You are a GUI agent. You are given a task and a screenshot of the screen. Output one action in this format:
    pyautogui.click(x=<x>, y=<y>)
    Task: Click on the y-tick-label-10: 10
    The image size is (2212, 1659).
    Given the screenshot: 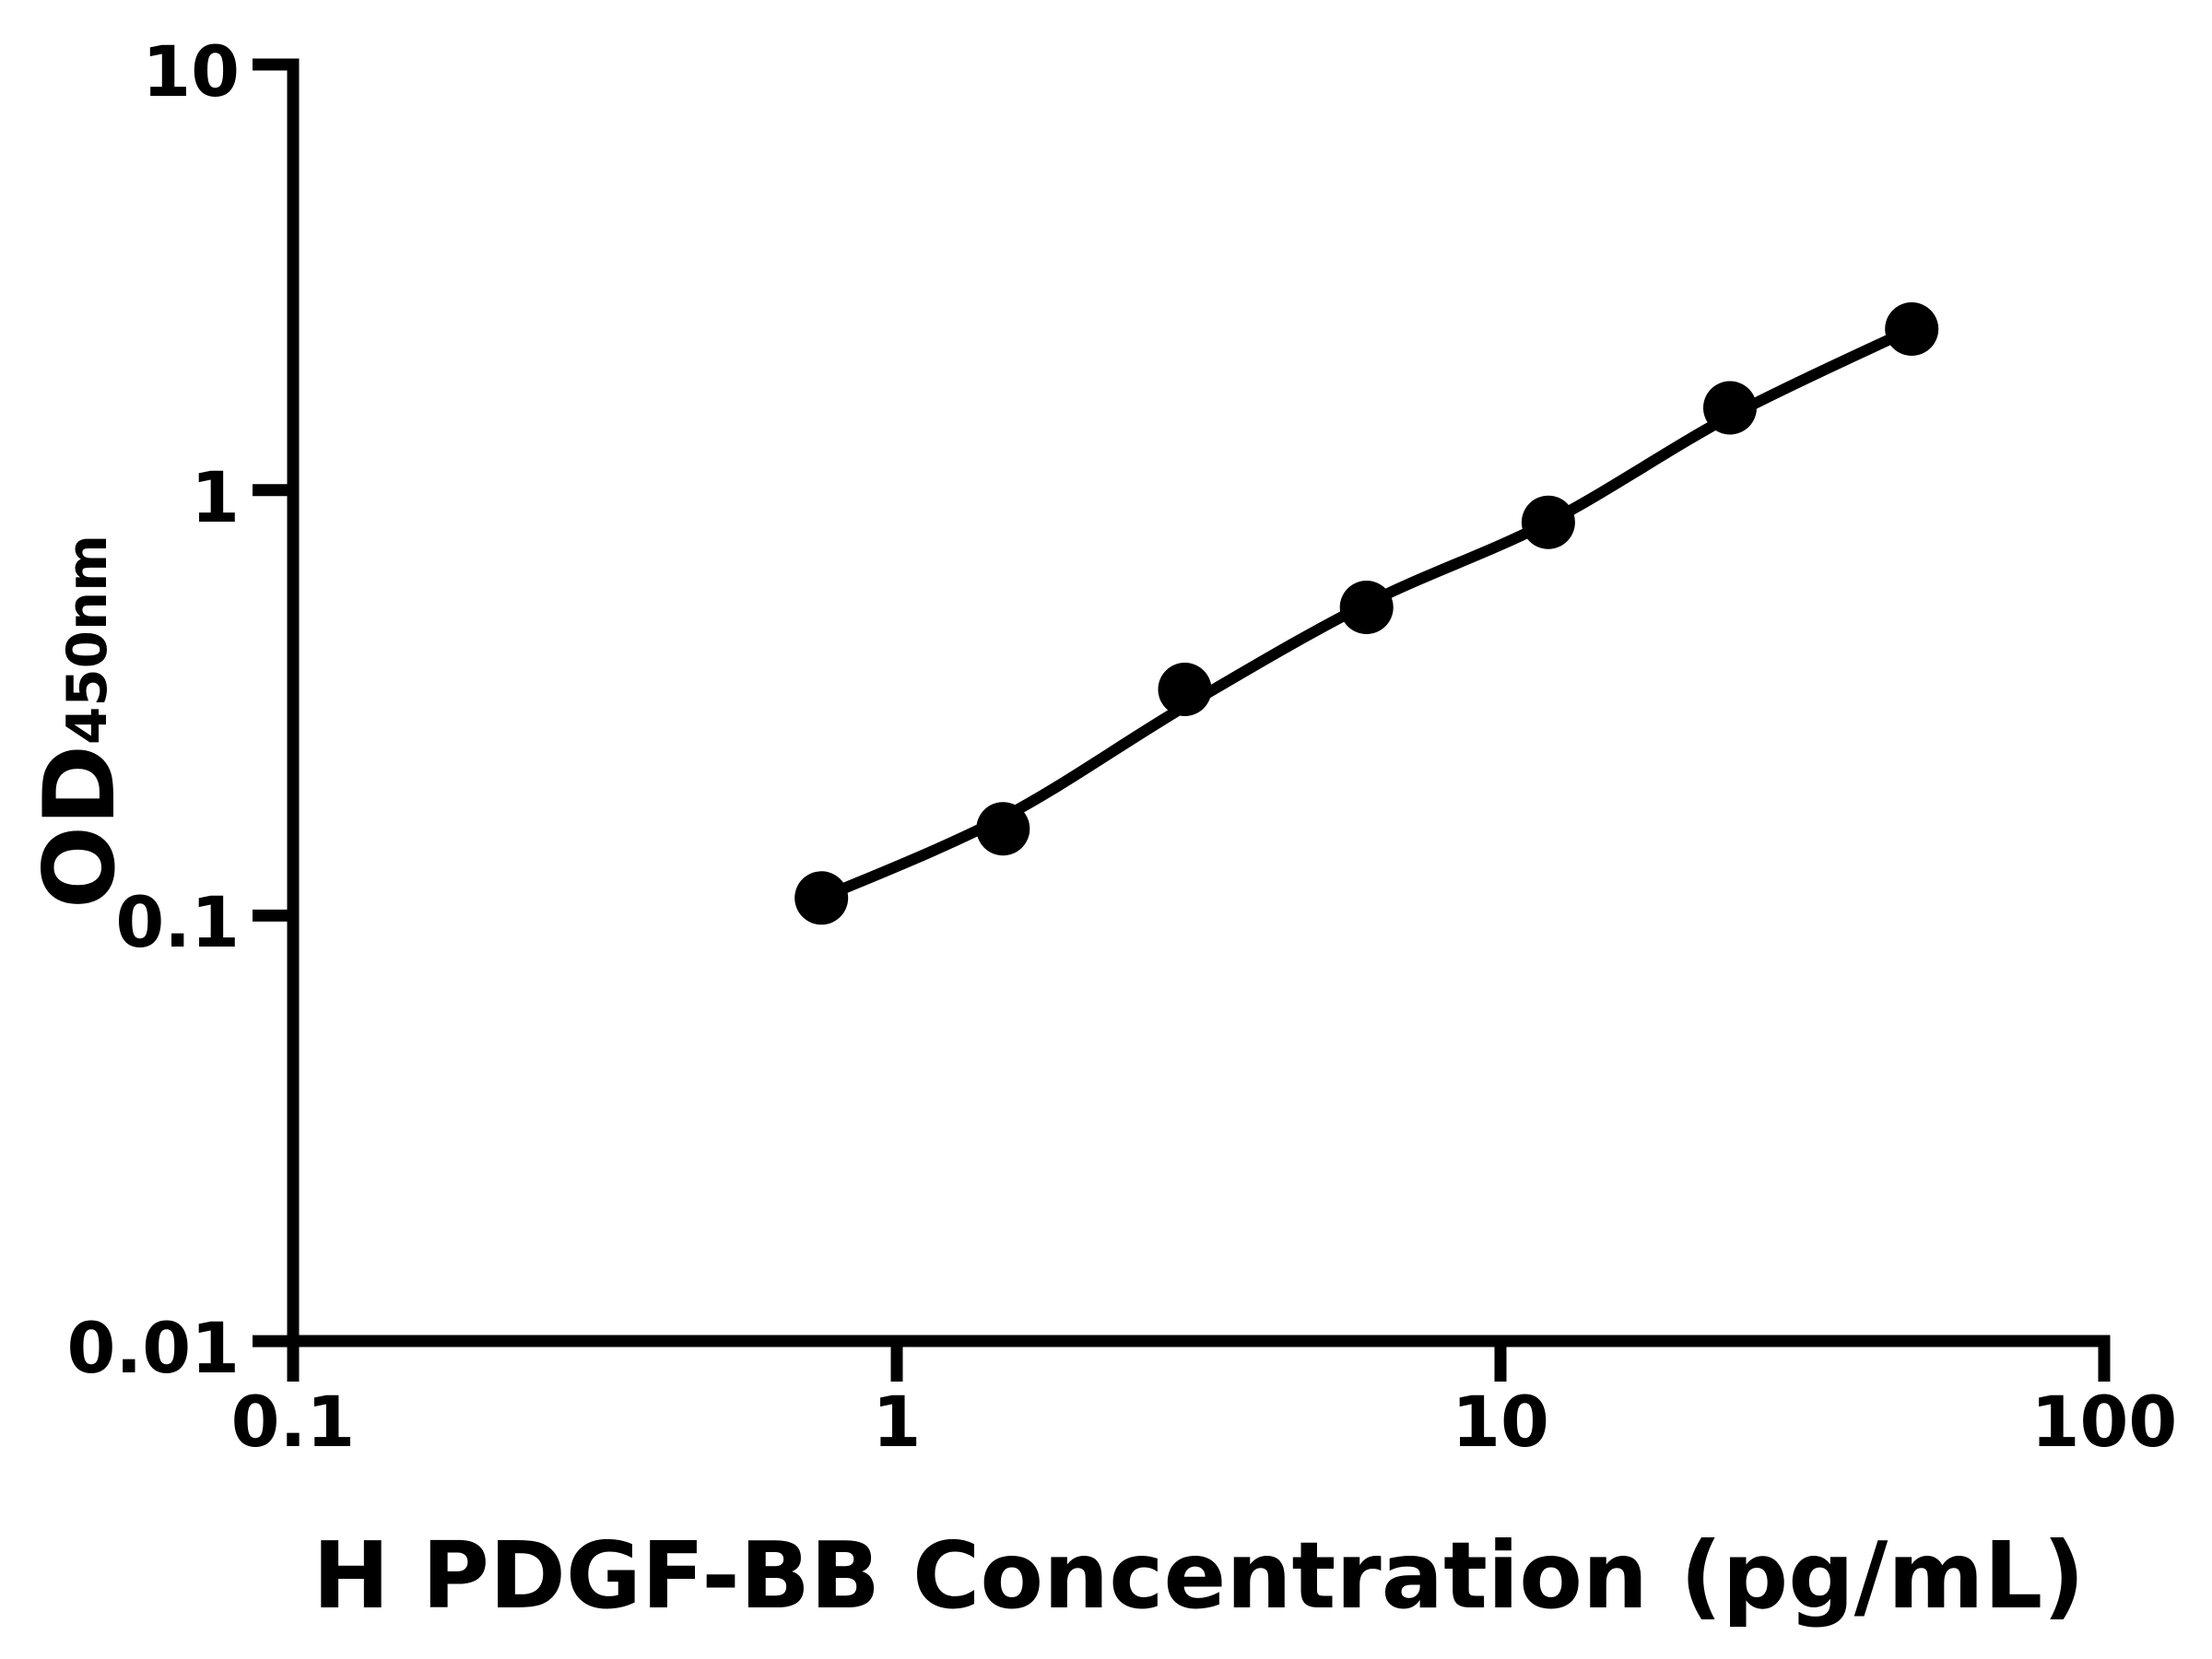 What is the action you would take?
    pyautogui.click(x=191, y=71)
    